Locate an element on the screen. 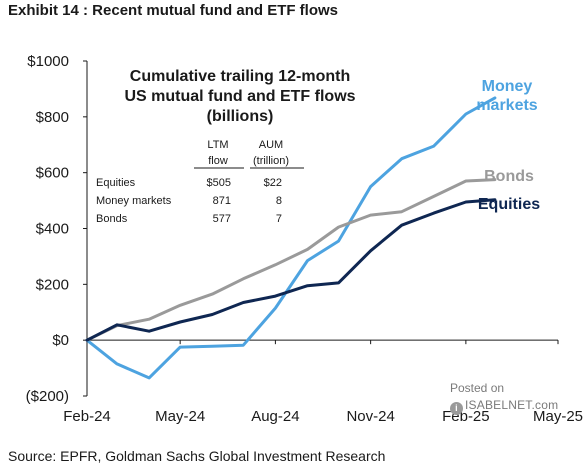 The height and width of the screenshot is (468, 588). chart-title-line: US mutual fund and ETF flows is located at coordinates (239, 96).